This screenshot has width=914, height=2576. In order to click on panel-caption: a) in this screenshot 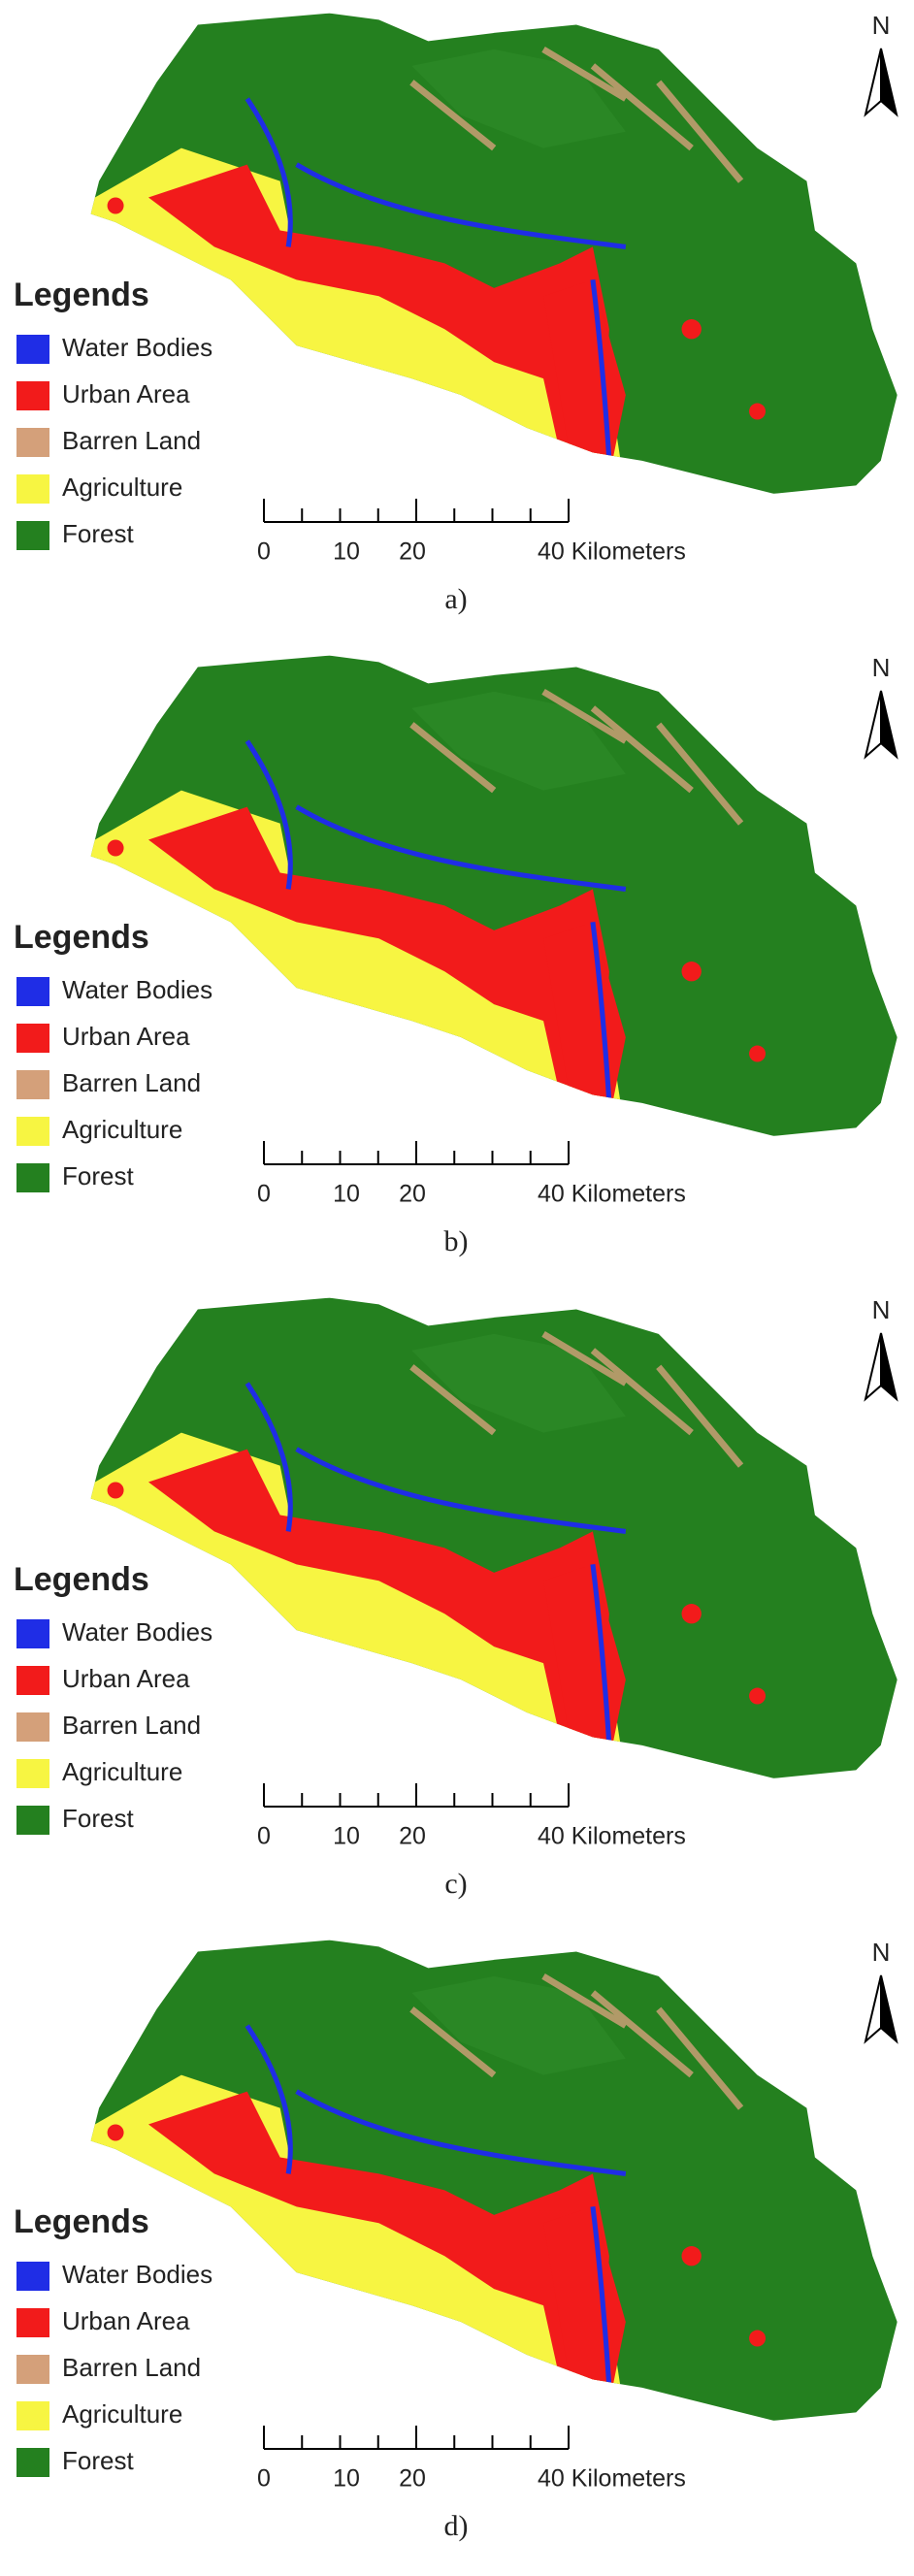, I will do `click(455, 599)`.